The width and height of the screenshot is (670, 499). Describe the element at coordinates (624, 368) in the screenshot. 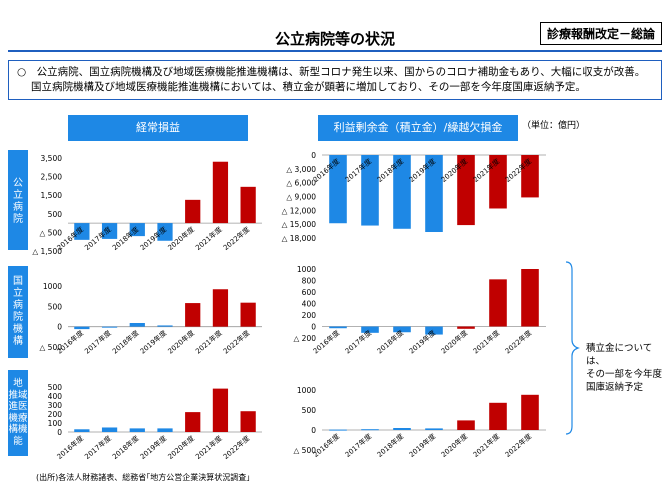

I see `refund-note: 積立金については、 その一部を今年度 国庫返納予定` at that location.